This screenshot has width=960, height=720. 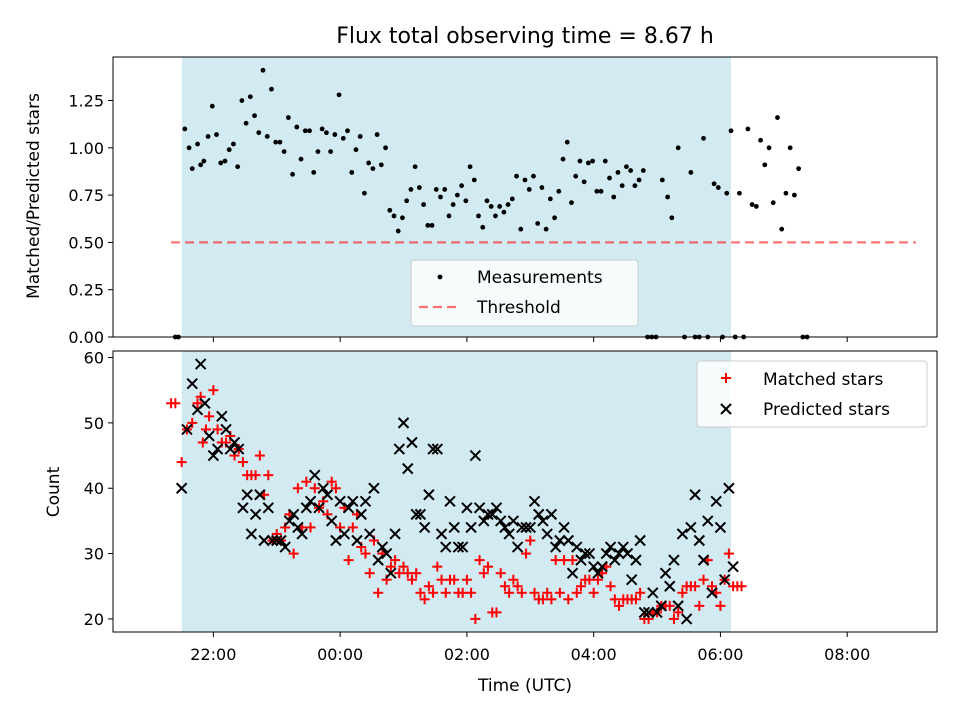 I want to click on bottom-ytick-label: 40, so click(x=94, y=488).